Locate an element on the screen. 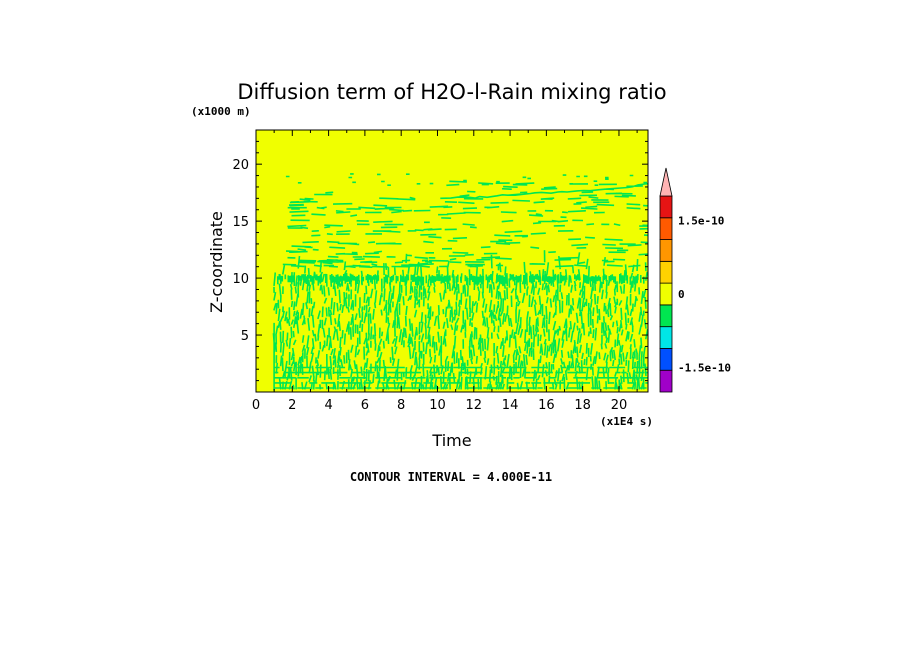 This screenshot has width=904, height=654. x-tick-label: 18 is located at coordinates (582, 405).